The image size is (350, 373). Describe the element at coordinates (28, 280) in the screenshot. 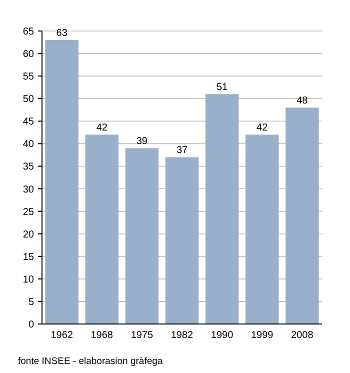

I see `y-tick-label: 10` at that location.